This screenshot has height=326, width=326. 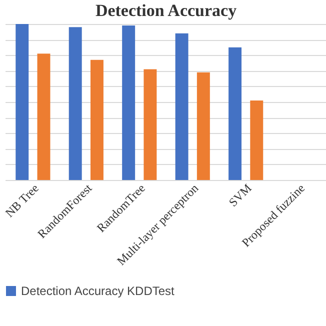 What do you see at coordinates (98, 291) in the screenshot?
I see `legend-label: Detection Accuracy KDDTest` at bounding box center [98, 291].